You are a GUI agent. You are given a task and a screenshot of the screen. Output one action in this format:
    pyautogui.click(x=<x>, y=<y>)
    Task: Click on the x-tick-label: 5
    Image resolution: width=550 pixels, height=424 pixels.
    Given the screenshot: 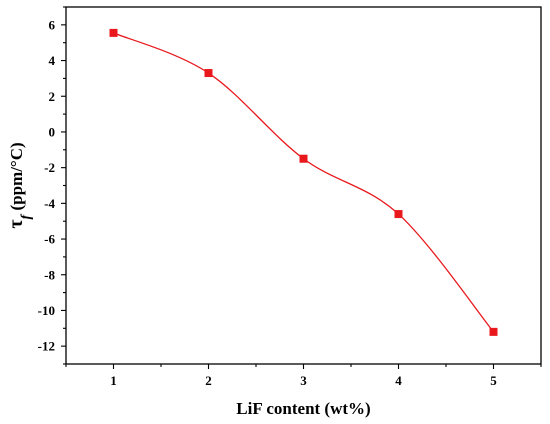 What is the action you would take?
    pyautogui.click(x=493, y=380)
    